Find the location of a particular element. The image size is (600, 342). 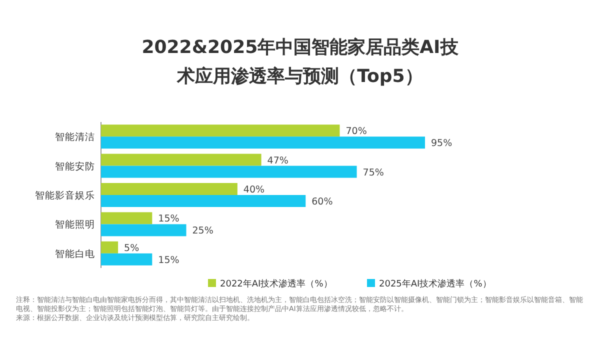

y-tick-label: 智能白电 is located at coordinates (75, 254).